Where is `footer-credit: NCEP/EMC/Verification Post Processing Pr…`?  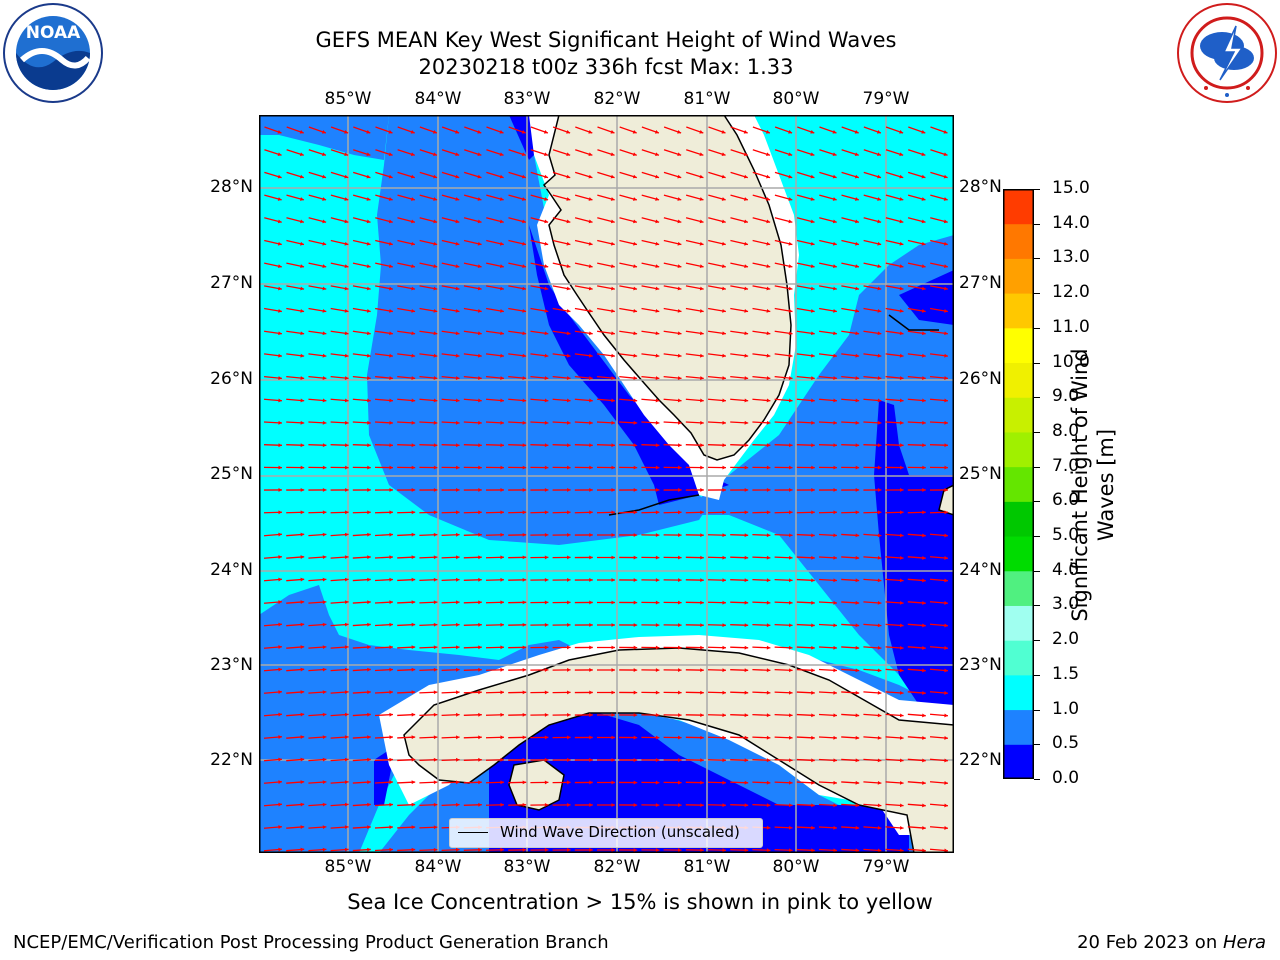 footer-credit: NCEP/EMC/Verification Post Processing Pr… is located at coordinates (311, 942).